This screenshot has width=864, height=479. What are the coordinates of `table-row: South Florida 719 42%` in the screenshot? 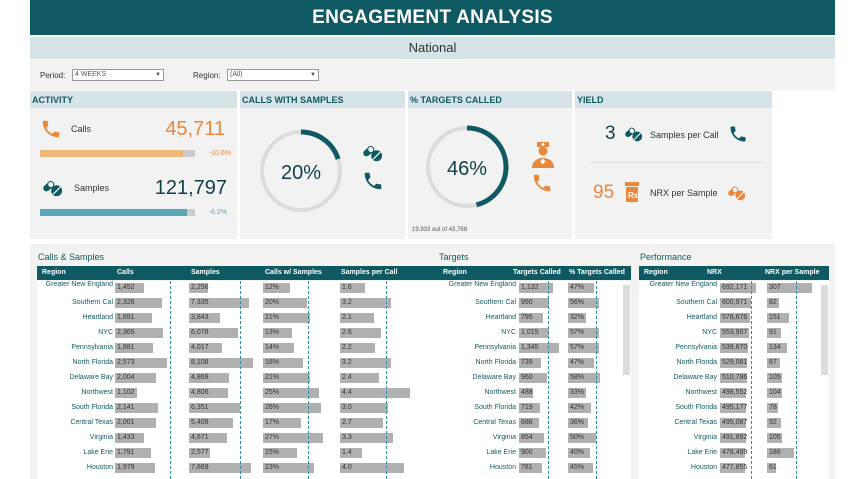 It's located at (534, 408).